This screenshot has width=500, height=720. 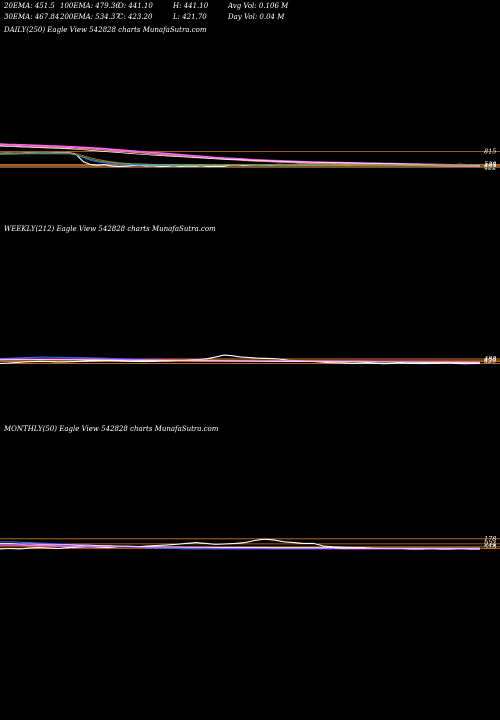 What do you see at coordinates (490, 547) in the screenshot?
I see `price-level-label: 518` at bounding box center [490, 547].